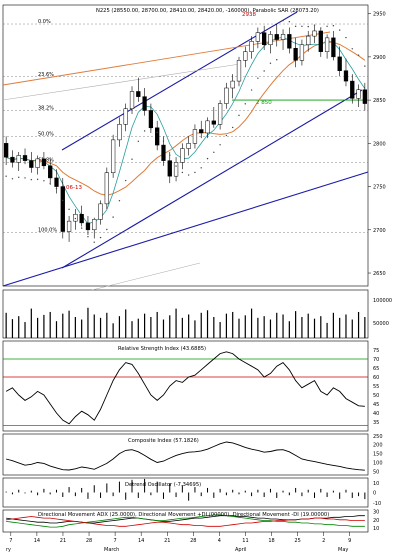 The height and width of the screenshot is (556, 400). What do you see at coordinates (376, 529) in the screenshot?
I see `dmi-y-label: 10` at bounding box center [376, 529].